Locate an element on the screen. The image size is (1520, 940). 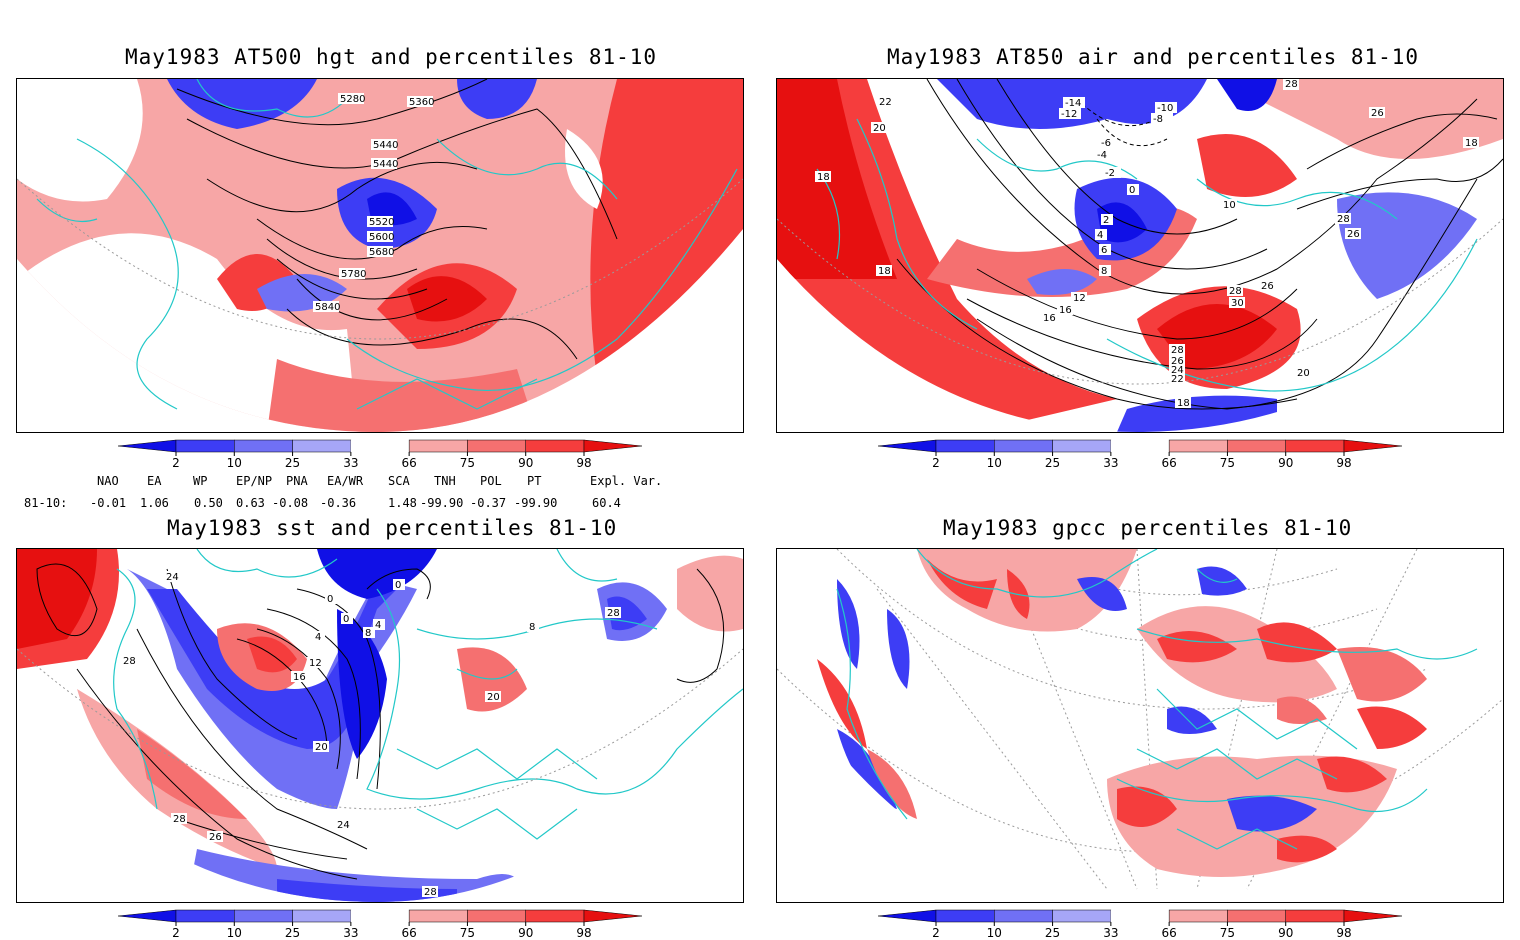
tc-header-eawr: EA/WR is located at coordinates (345, 481).